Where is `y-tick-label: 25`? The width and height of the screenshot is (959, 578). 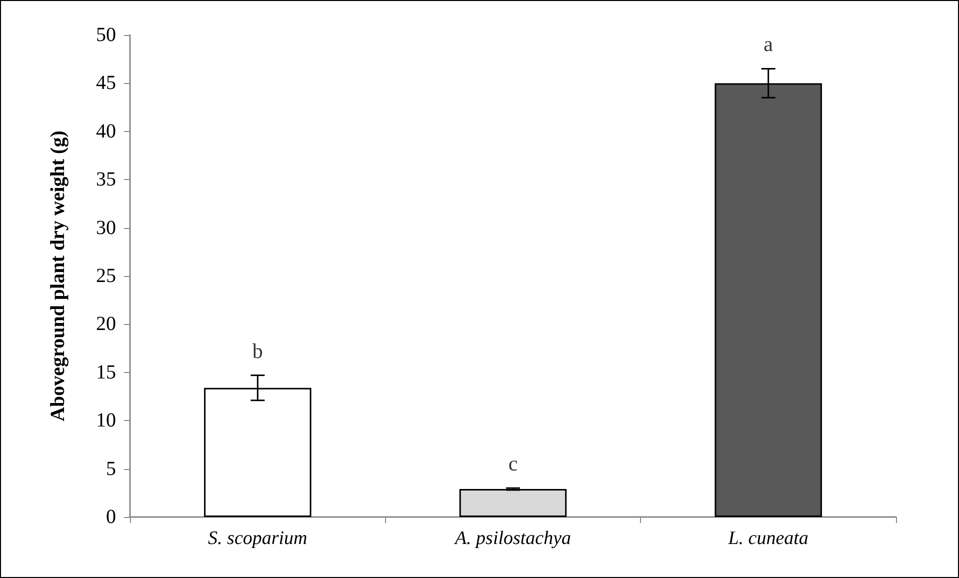
y-tick-label: 25 is located at coordinates (106, 276).